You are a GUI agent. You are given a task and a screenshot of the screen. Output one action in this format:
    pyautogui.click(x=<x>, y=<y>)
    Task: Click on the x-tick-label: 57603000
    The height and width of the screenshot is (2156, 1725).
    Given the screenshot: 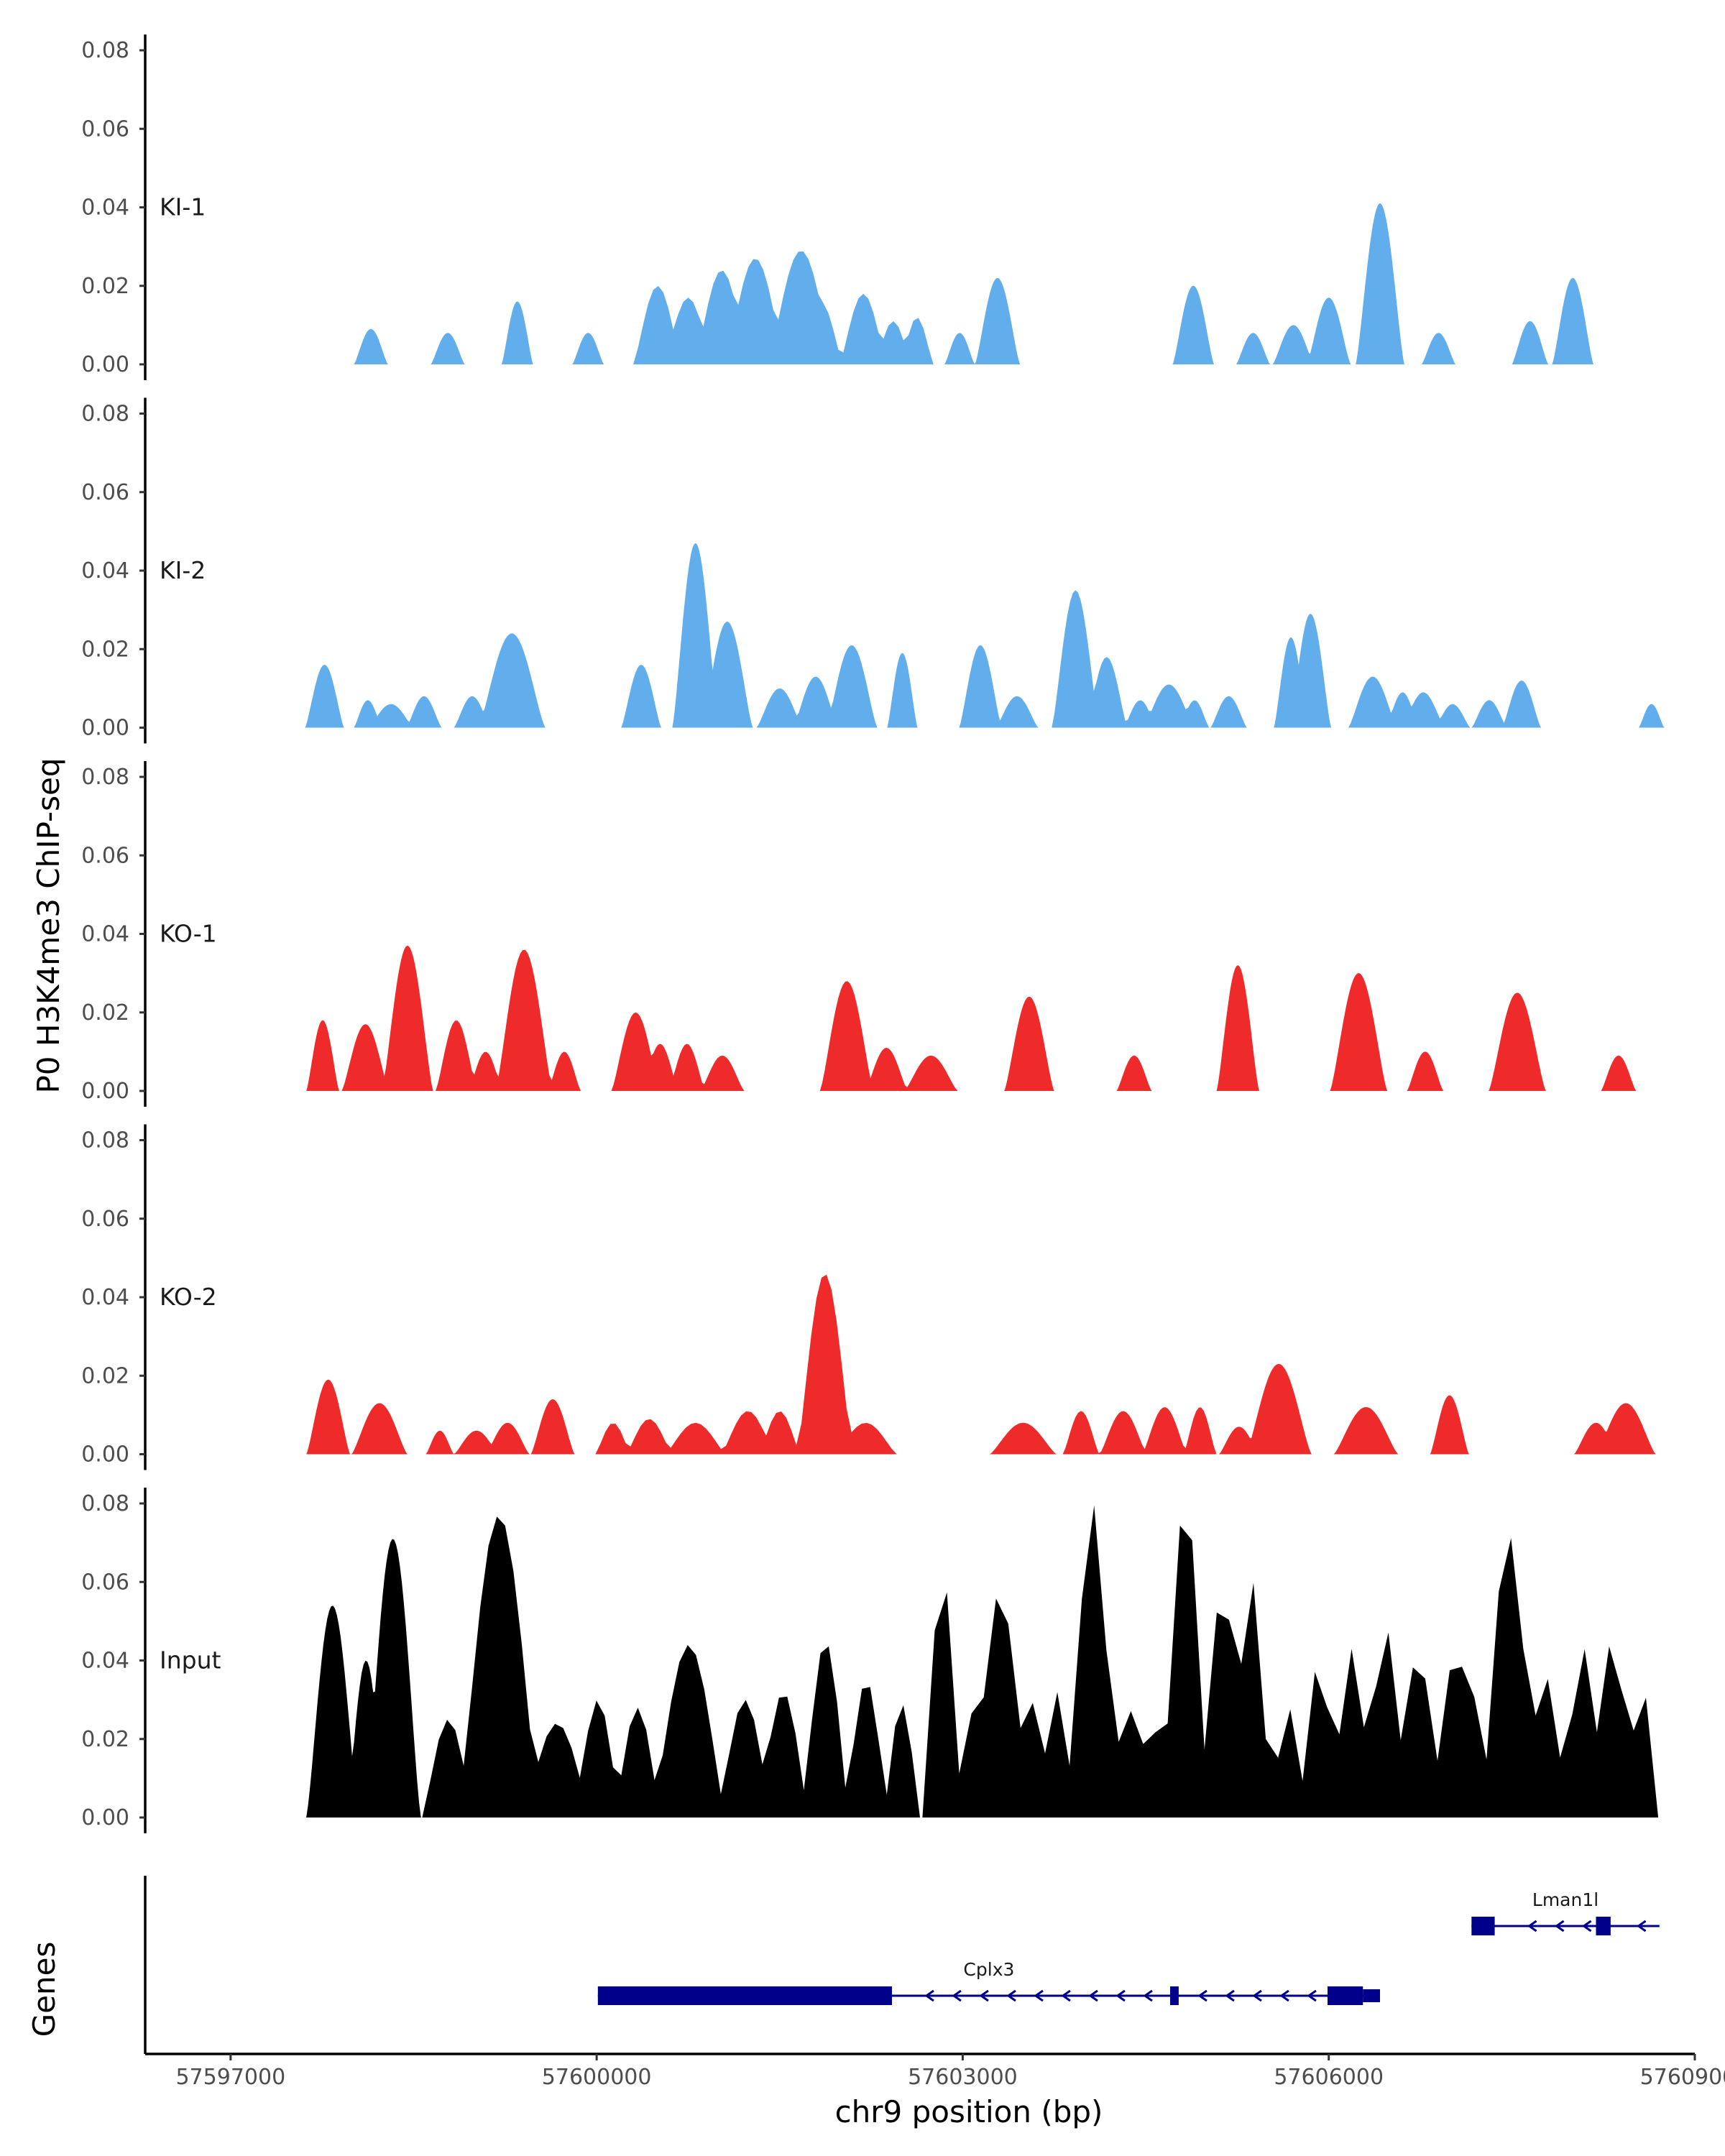 What is the action you would take?
    pyautogui.click(x=963, y=2077)
    